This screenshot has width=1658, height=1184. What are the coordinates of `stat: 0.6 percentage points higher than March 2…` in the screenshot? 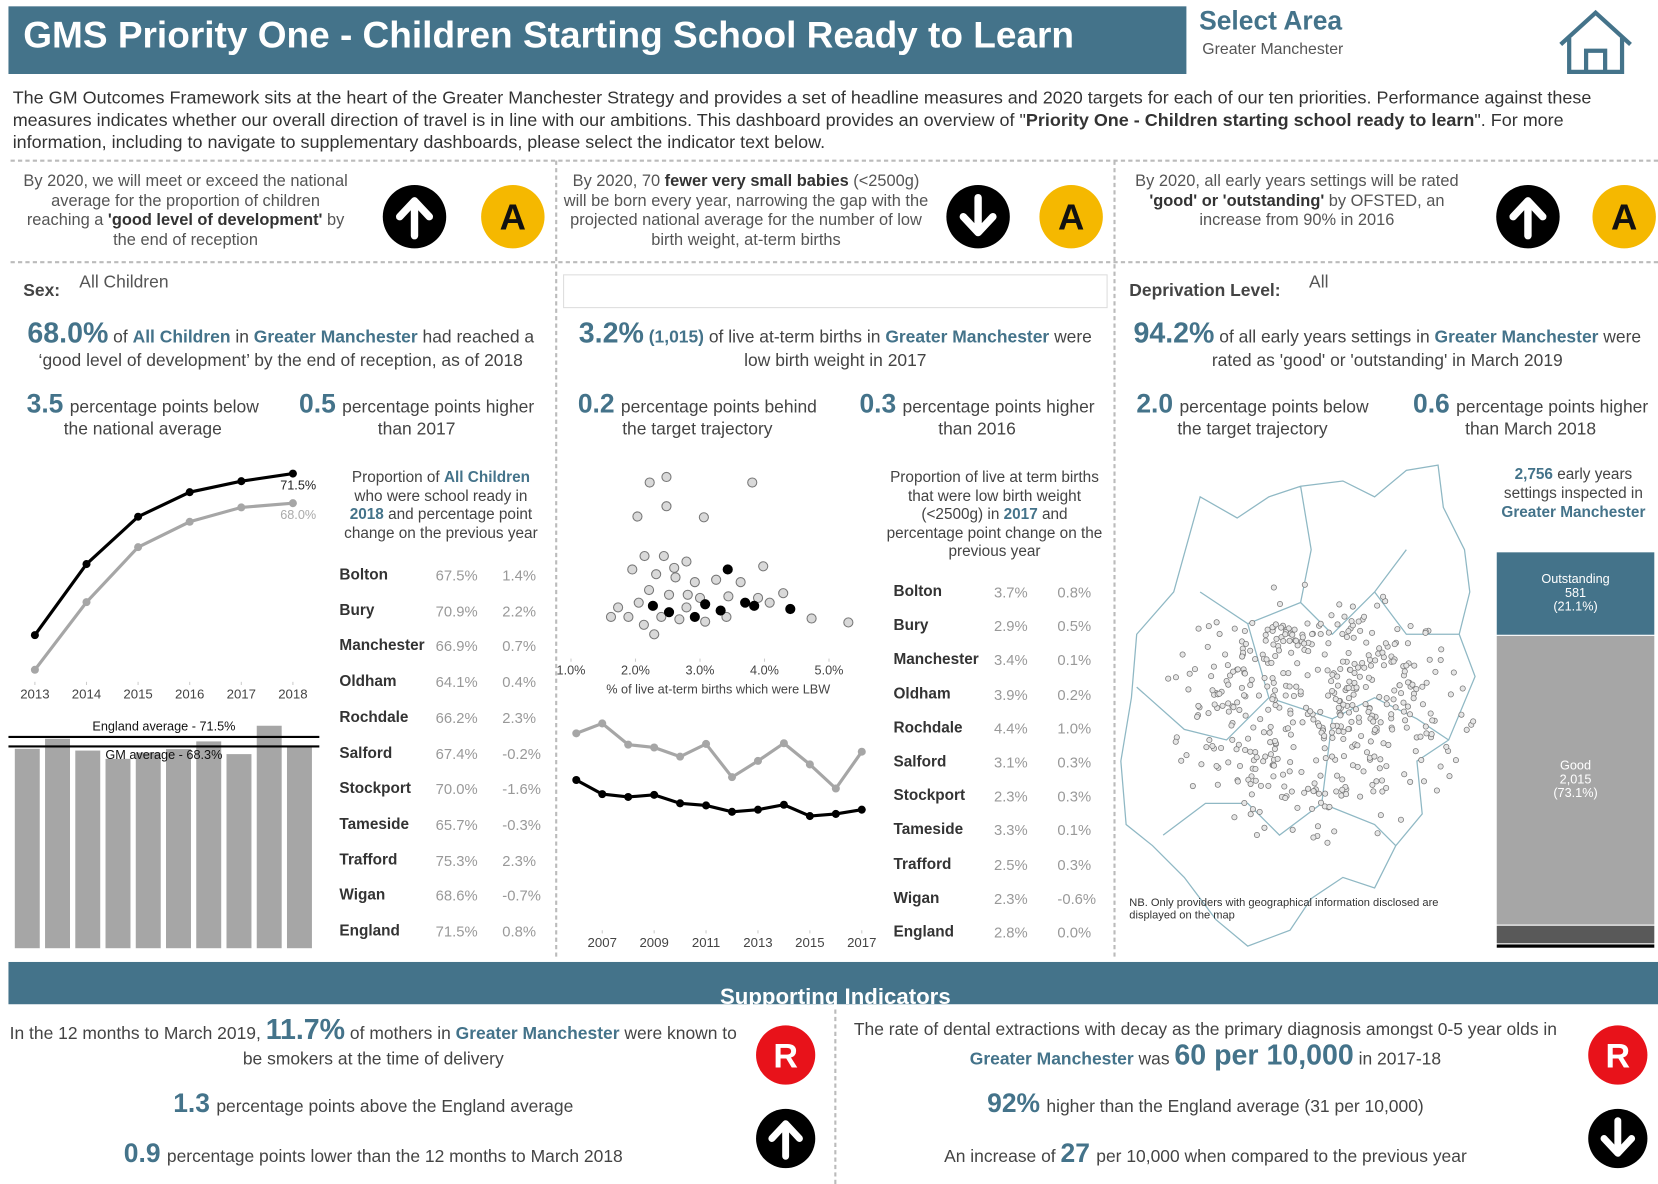 It's located at (1529, 416).